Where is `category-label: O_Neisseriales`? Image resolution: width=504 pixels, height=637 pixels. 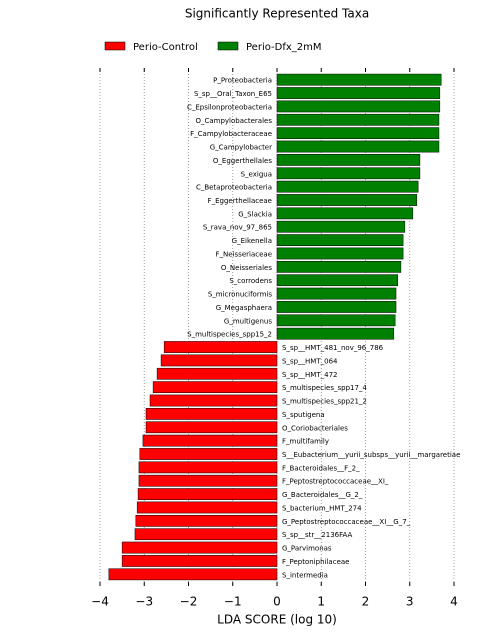 category-label: O_Neisseriales is located at coordinates (246, 268).